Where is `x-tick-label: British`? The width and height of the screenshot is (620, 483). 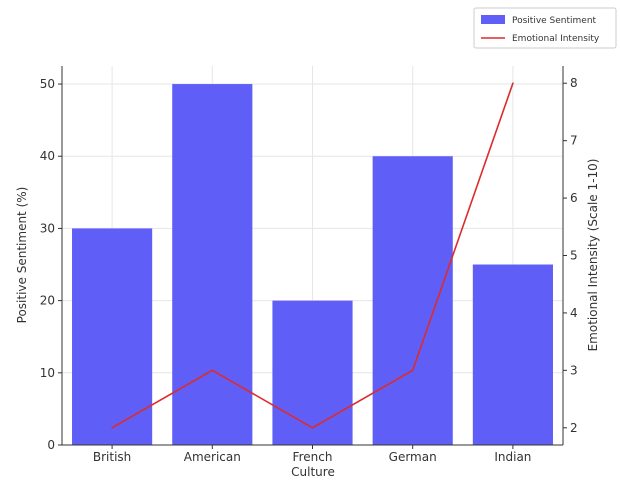 x-tick-label: British is located at coordinates (112, 457).